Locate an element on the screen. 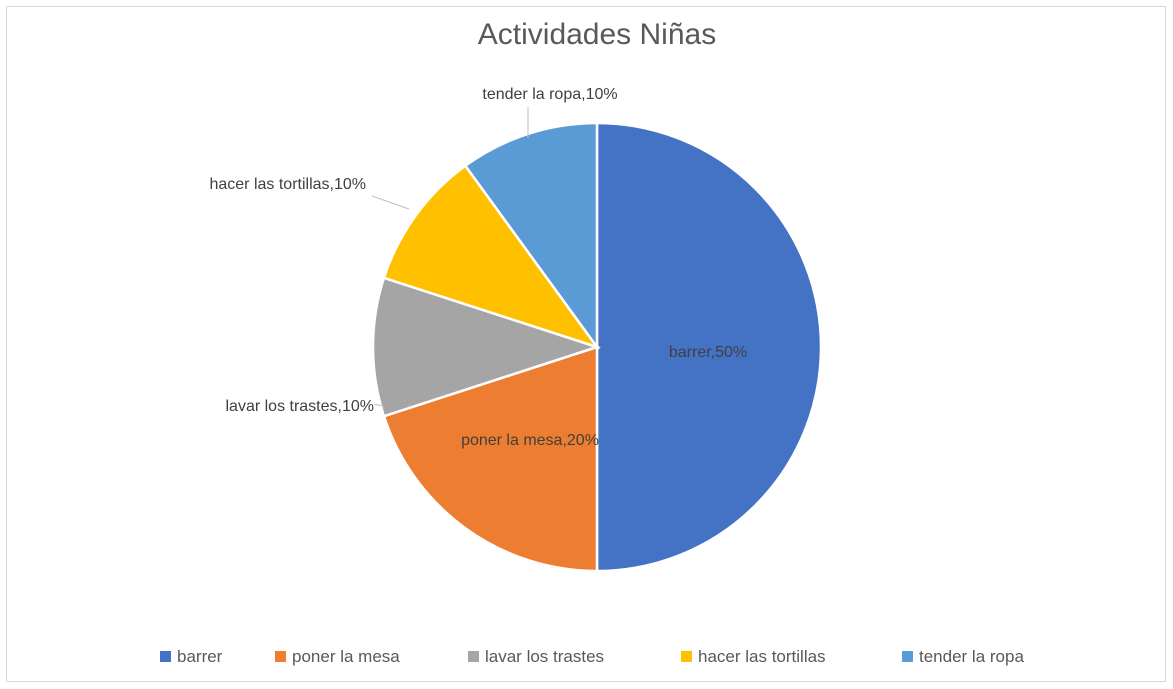 Image resolution: width=1173 pixels, height=689 pixels. leader-line-hacer-las-tortillas is located at coordinates (390, 202).